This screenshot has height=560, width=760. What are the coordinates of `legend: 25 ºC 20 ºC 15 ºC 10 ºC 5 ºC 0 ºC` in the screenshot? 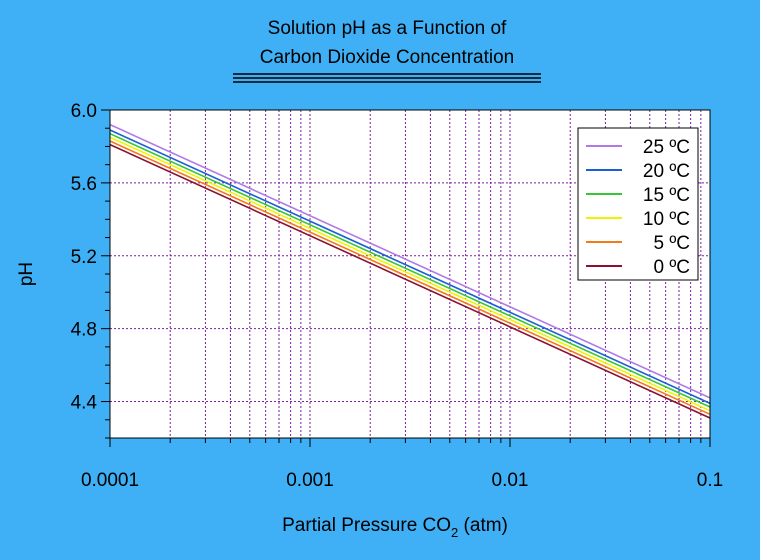 It's located at (638, 204).